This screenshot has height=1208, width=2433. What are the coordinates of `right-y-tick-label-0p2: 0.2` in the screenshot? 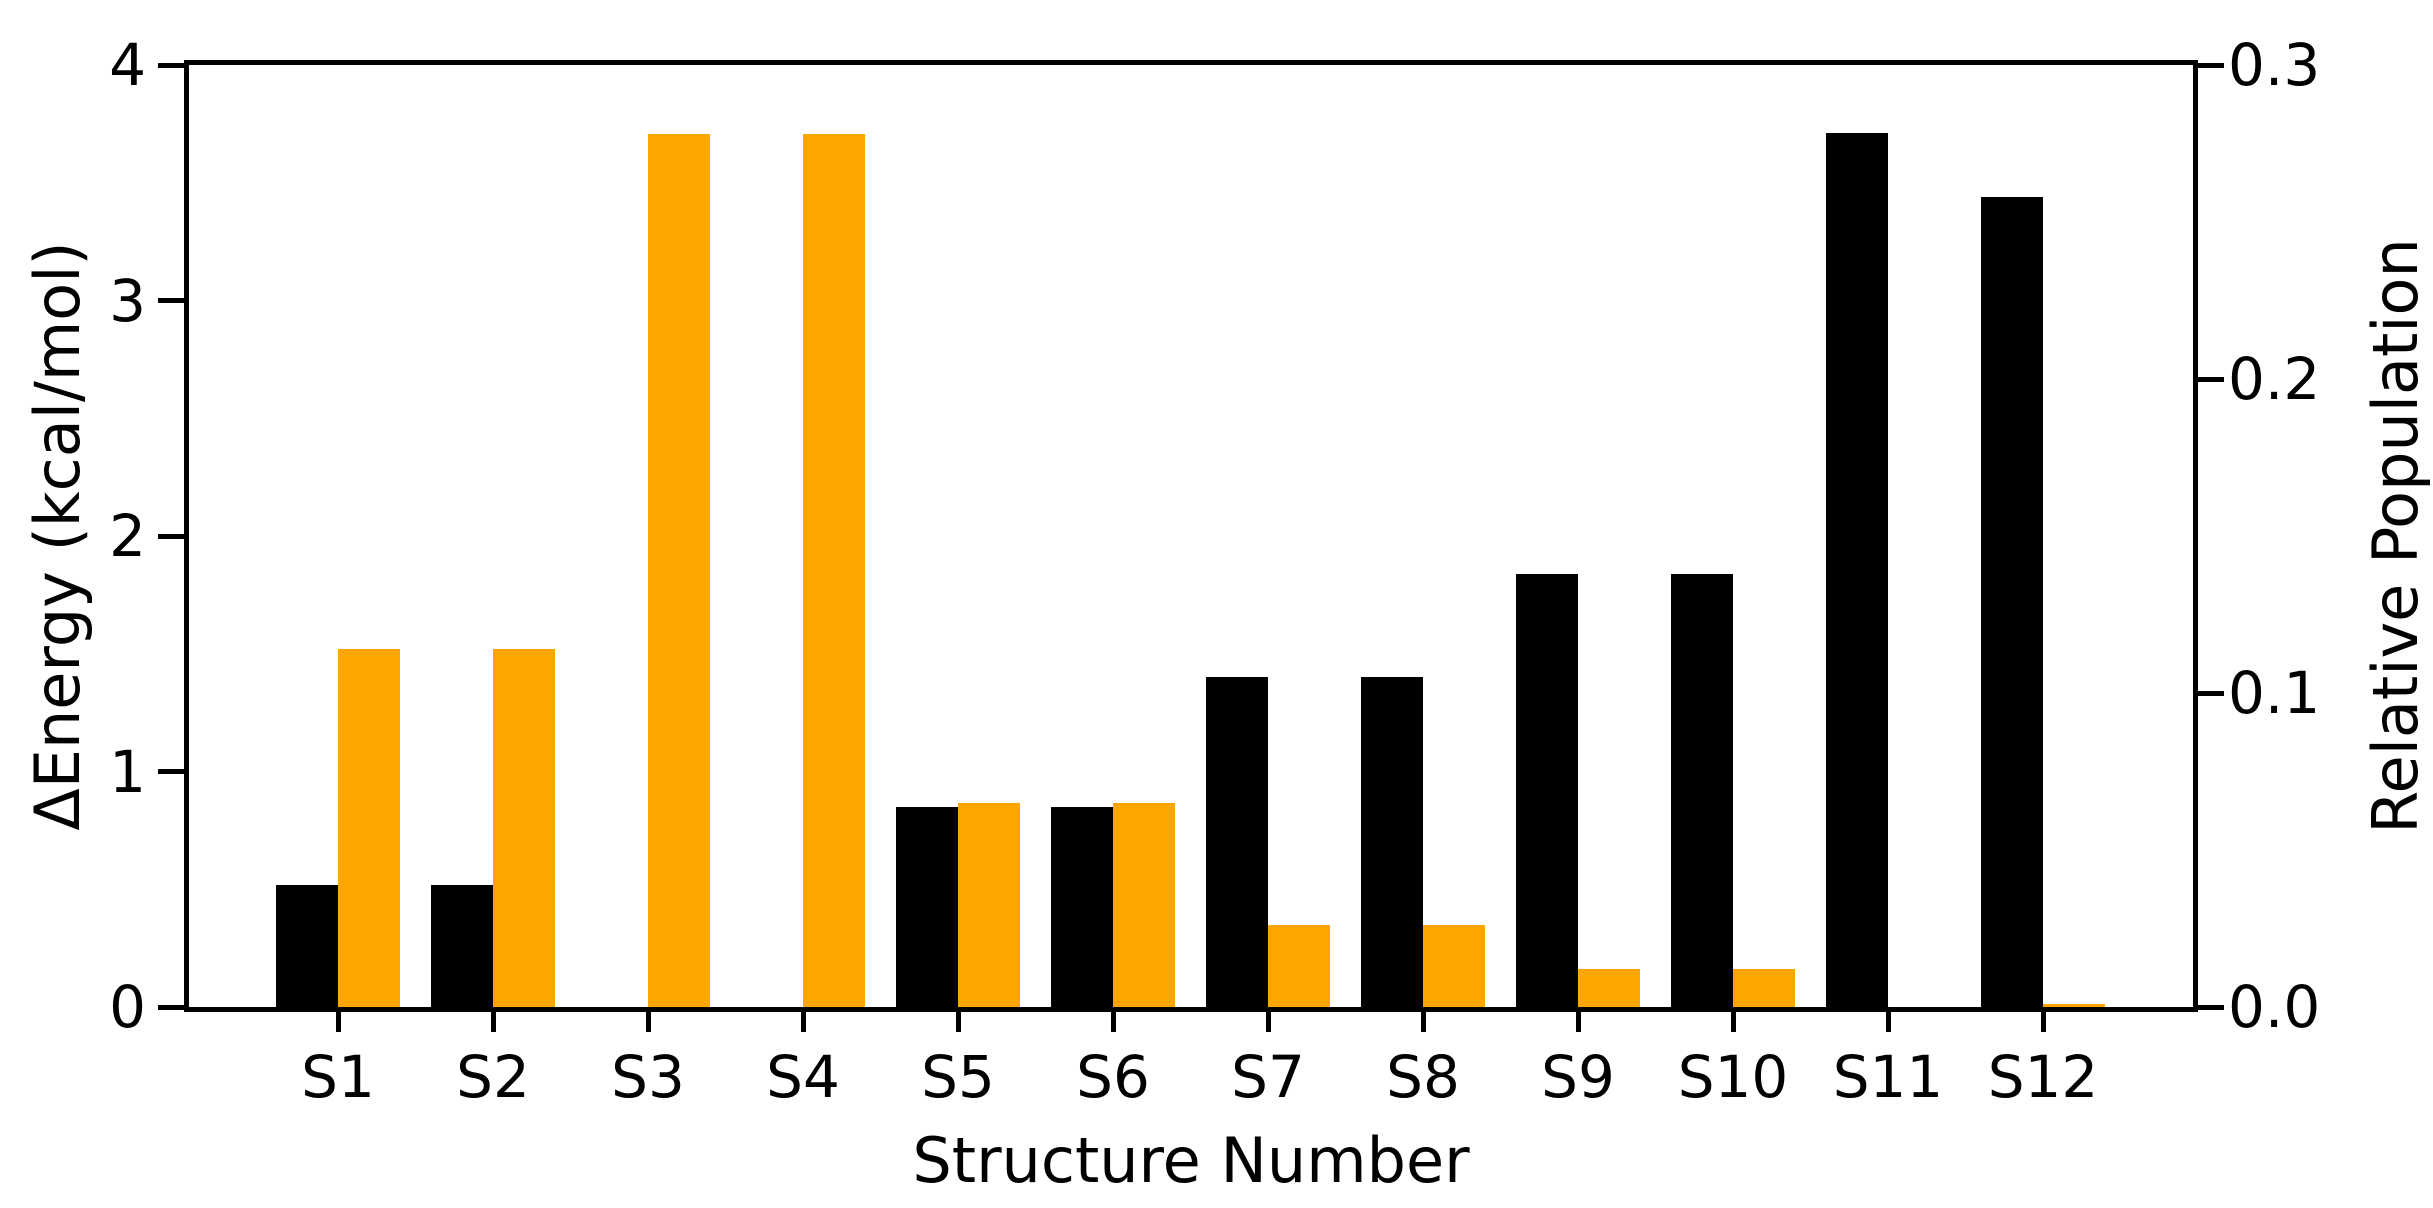 It's located at (2274, 379).